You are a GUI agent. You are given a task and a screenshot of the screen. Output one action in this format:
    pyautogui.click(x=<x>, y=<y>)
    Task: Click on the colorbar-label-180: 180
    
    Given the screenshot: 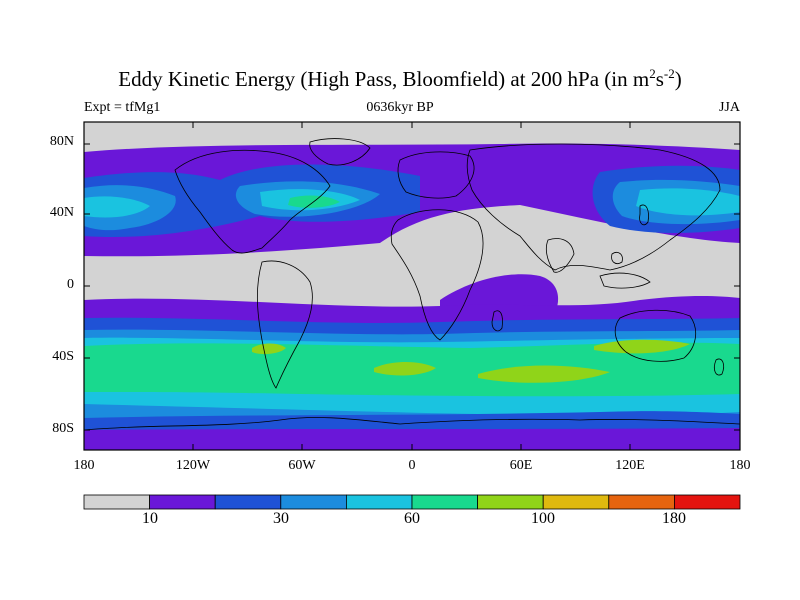 What is the action you would take?
    pyautogui.click(x=674, y=518)
    